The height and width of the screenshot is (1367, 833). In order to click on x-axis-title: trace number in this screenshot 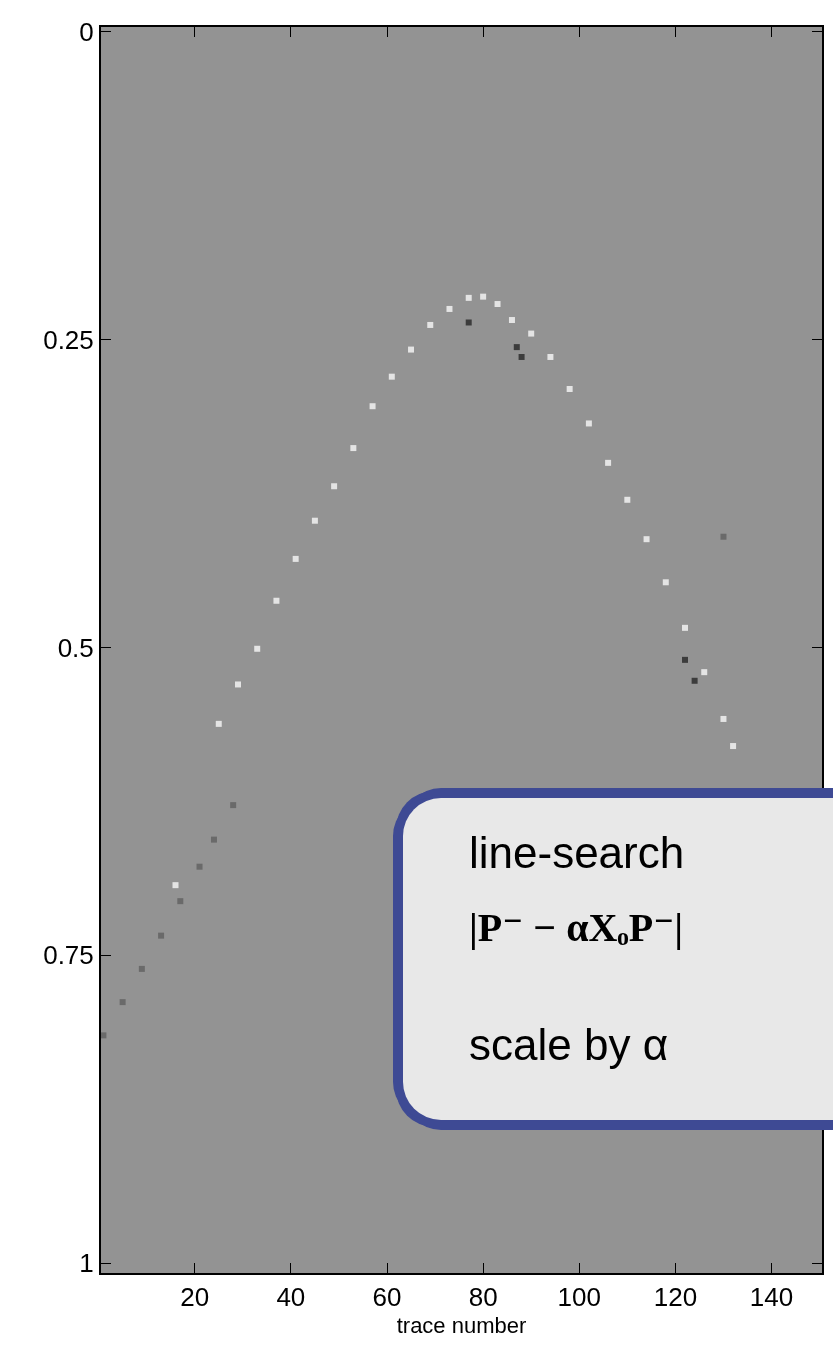, I will do `click(461, 1325)`.